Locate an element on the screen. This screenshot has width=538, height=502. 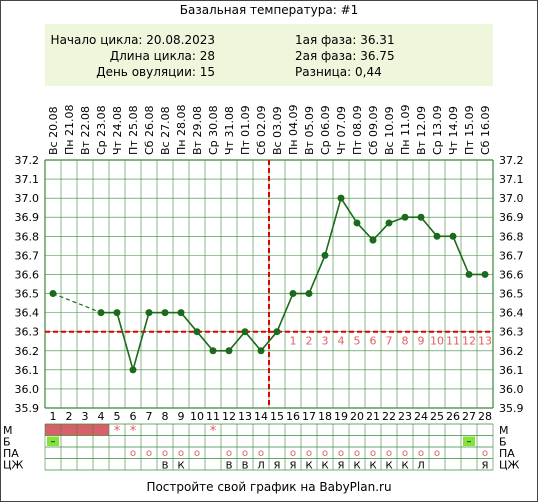
y-tick-label-right: 36.8 is located at coordinates (511, 236).